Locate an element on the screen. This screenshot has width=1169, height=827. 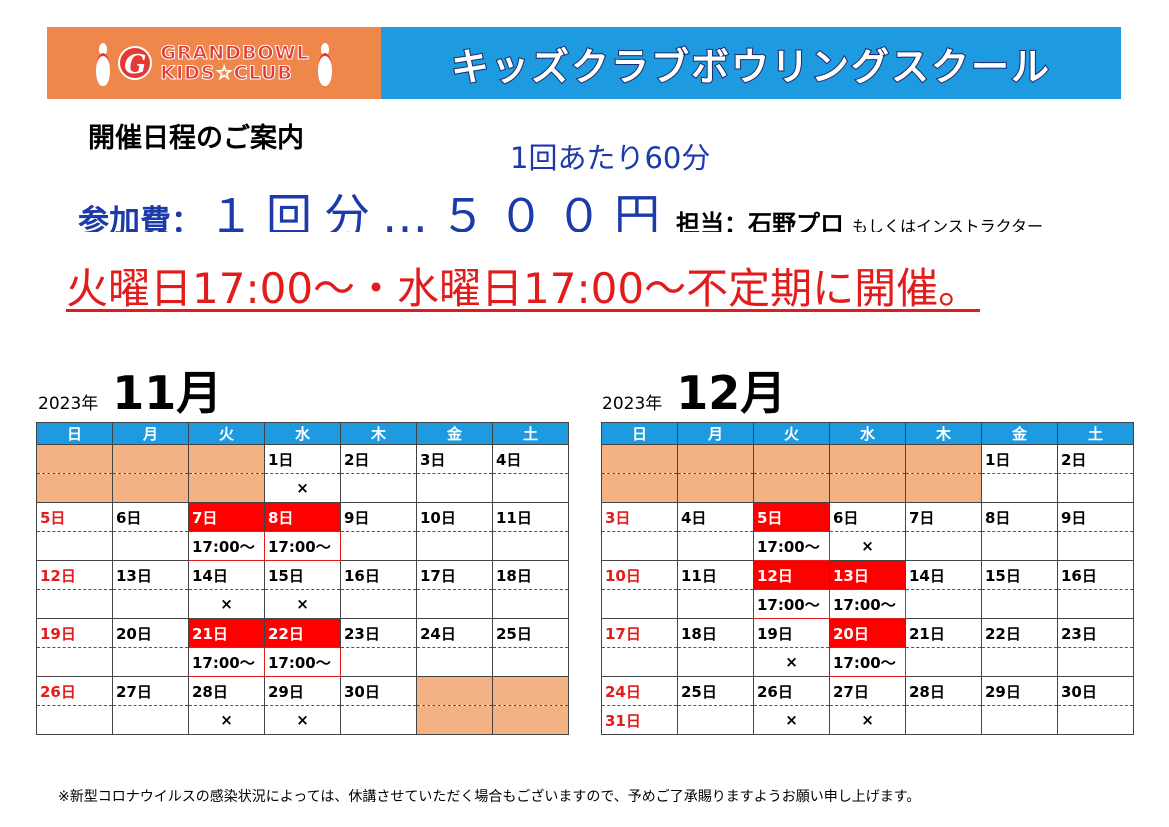
session-length: 1回あたり60分 is located at coordinates (610, 158).